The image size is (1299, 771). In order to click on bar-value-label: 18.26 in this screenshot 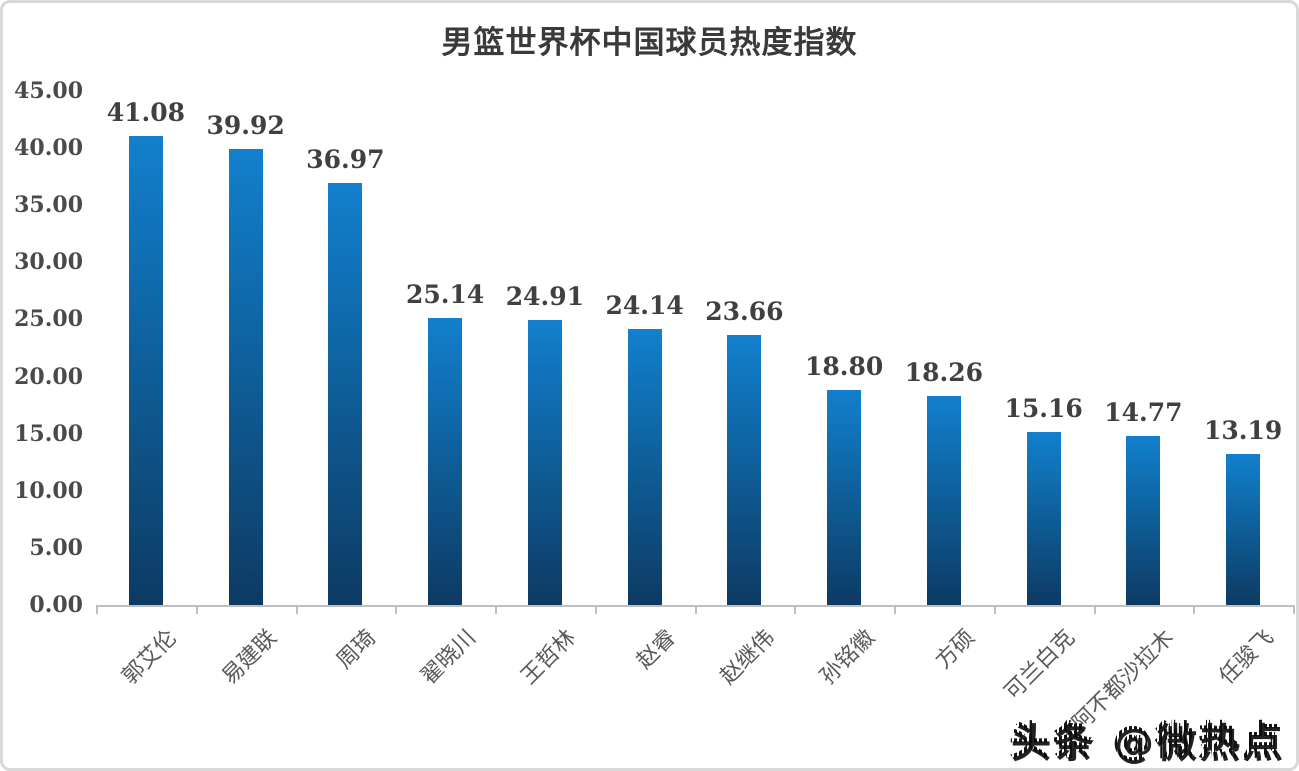, I will do `click(944, 373)`.